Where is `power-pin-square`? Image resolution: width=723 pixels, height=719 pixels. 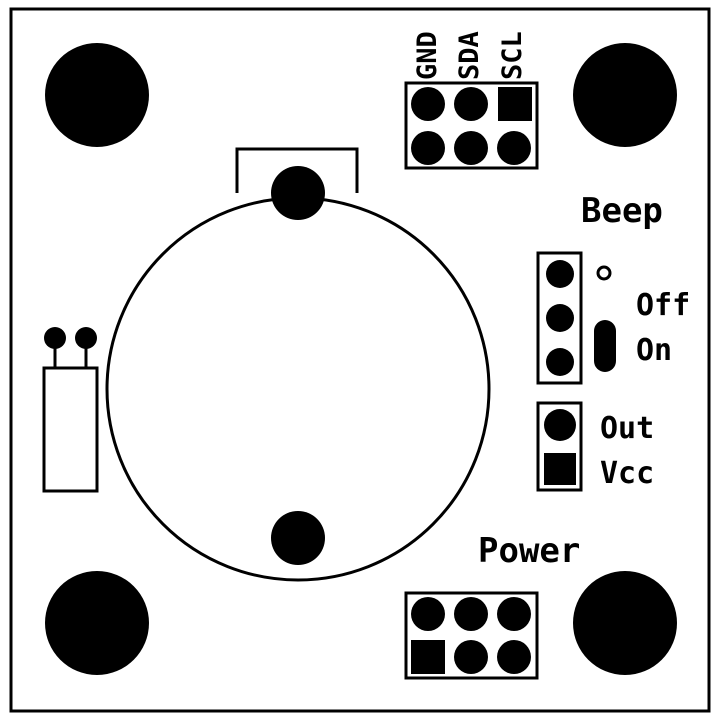
power-pin-square is located at coordinates (428, 657).